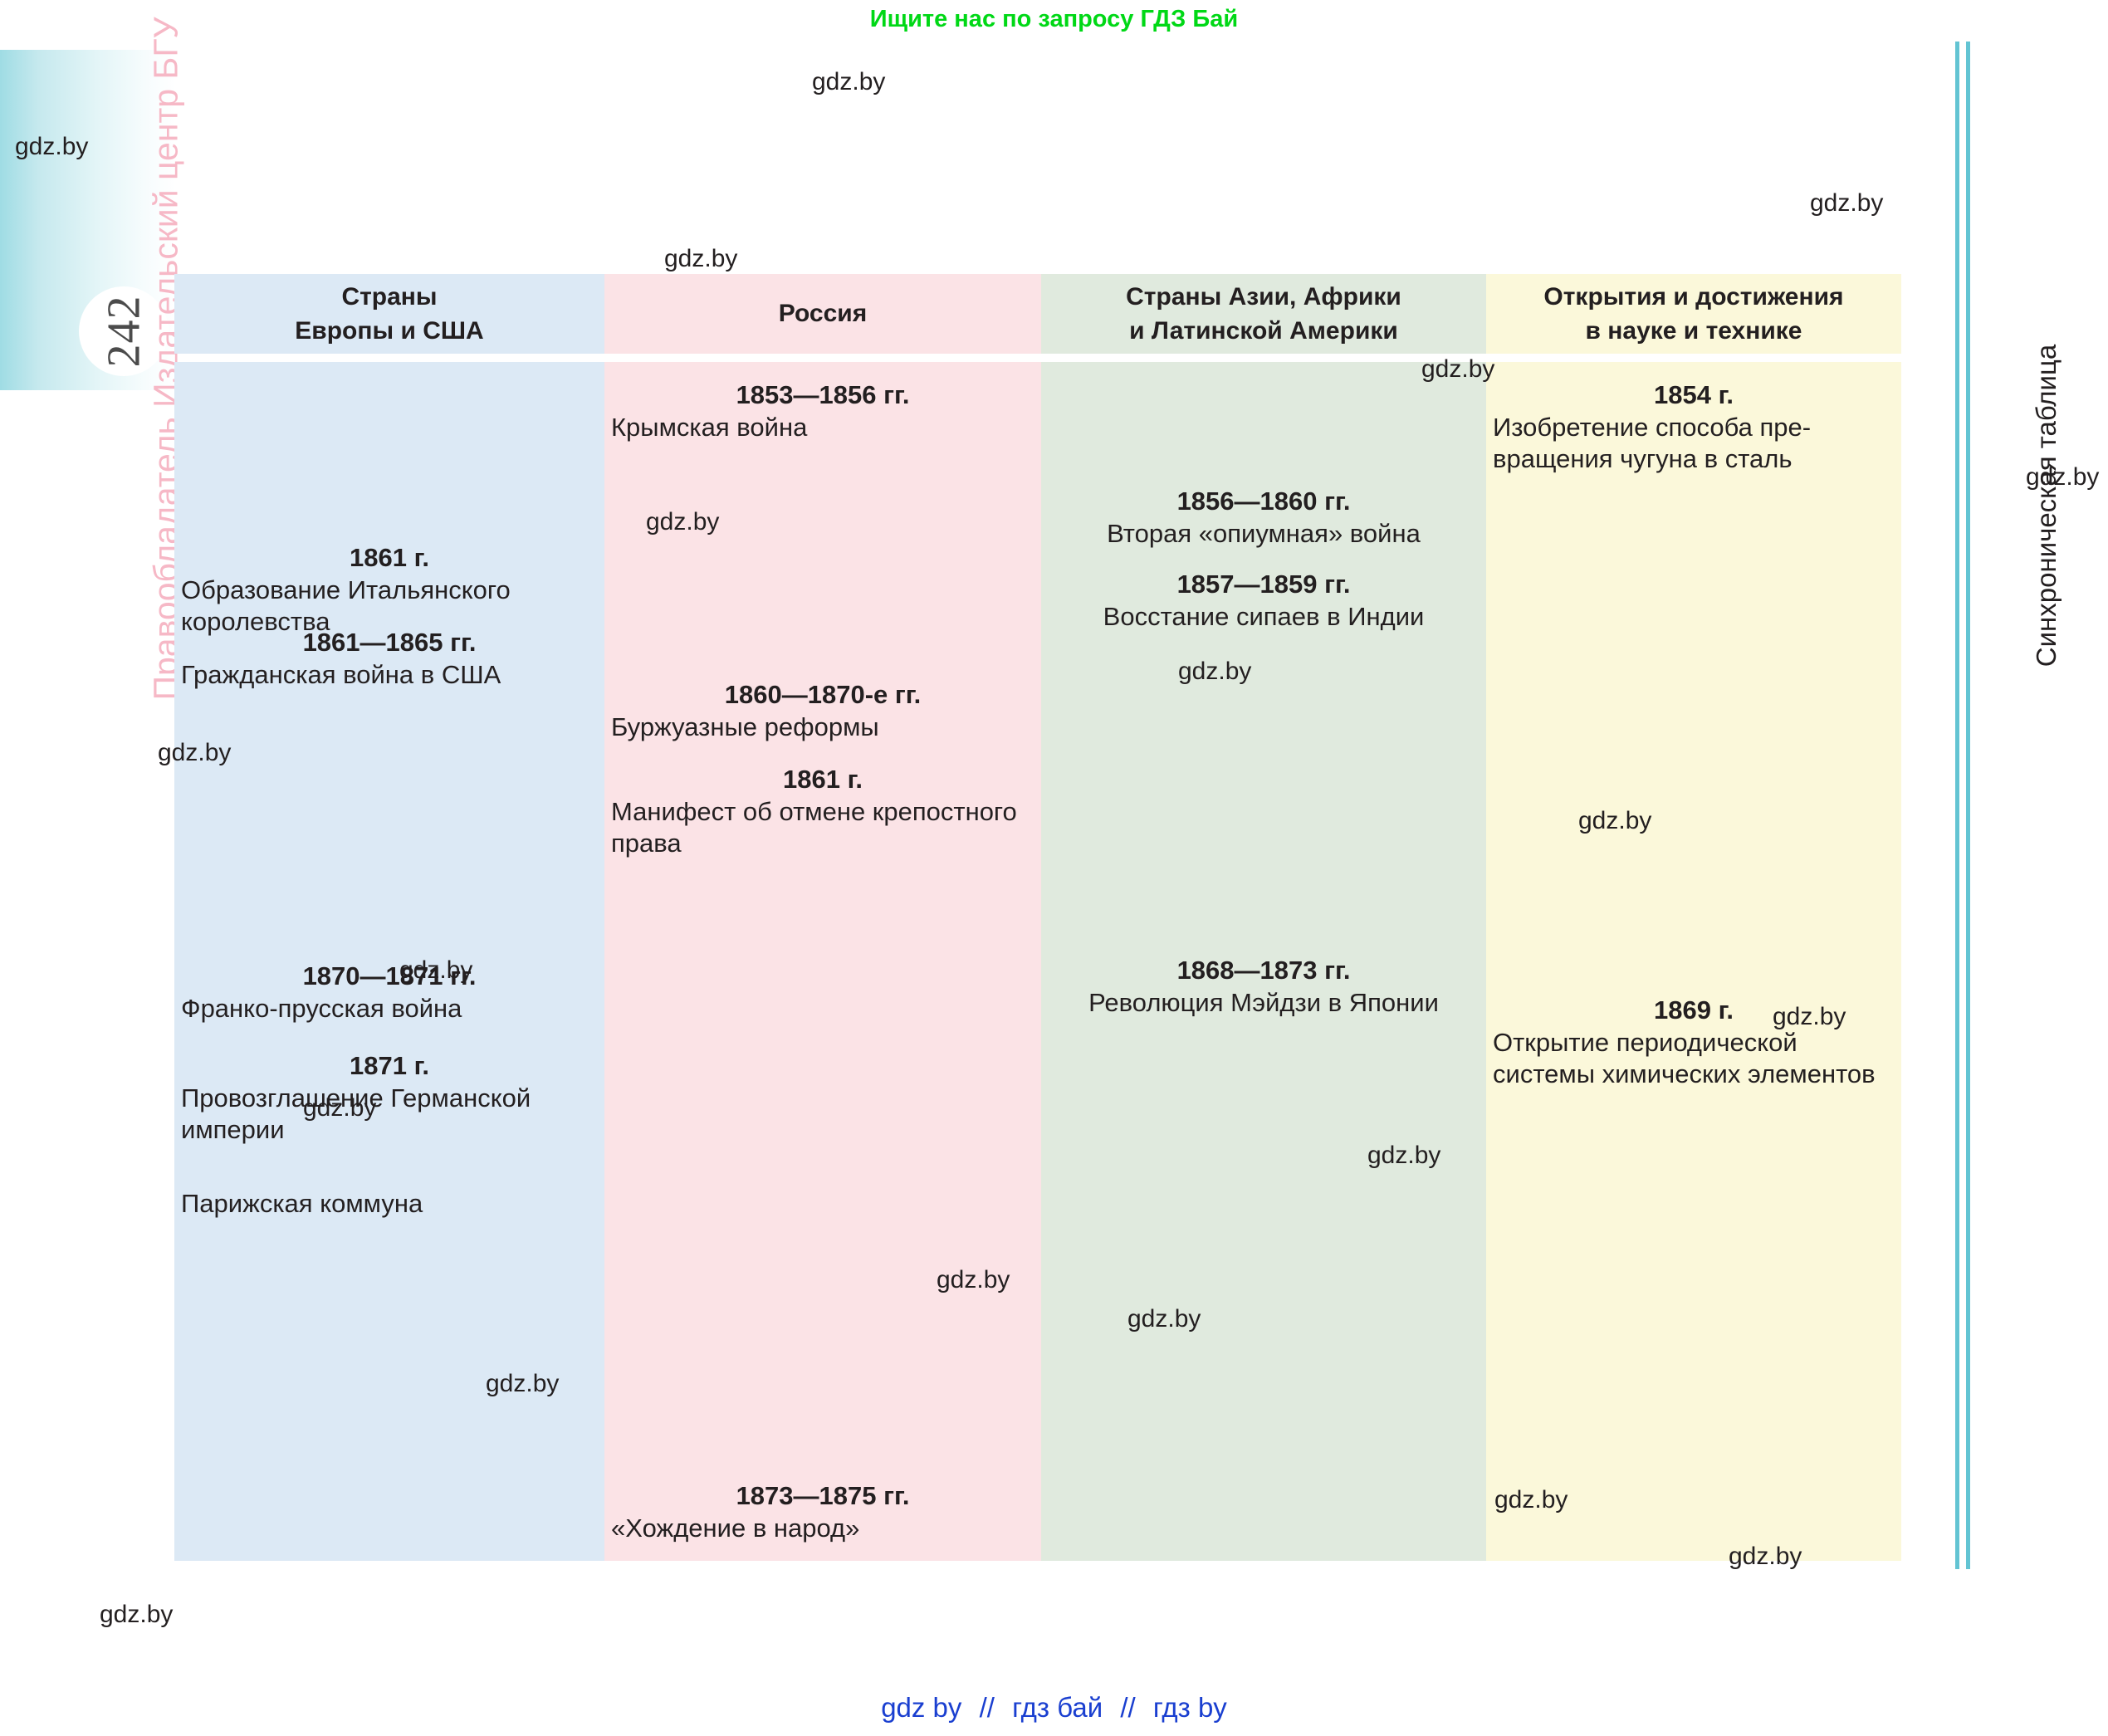  What do you see at coordinates (1693, 331) in the screenshot?
I see `column-header-line2: в науке и технике` at bounding box center [1693, 331].